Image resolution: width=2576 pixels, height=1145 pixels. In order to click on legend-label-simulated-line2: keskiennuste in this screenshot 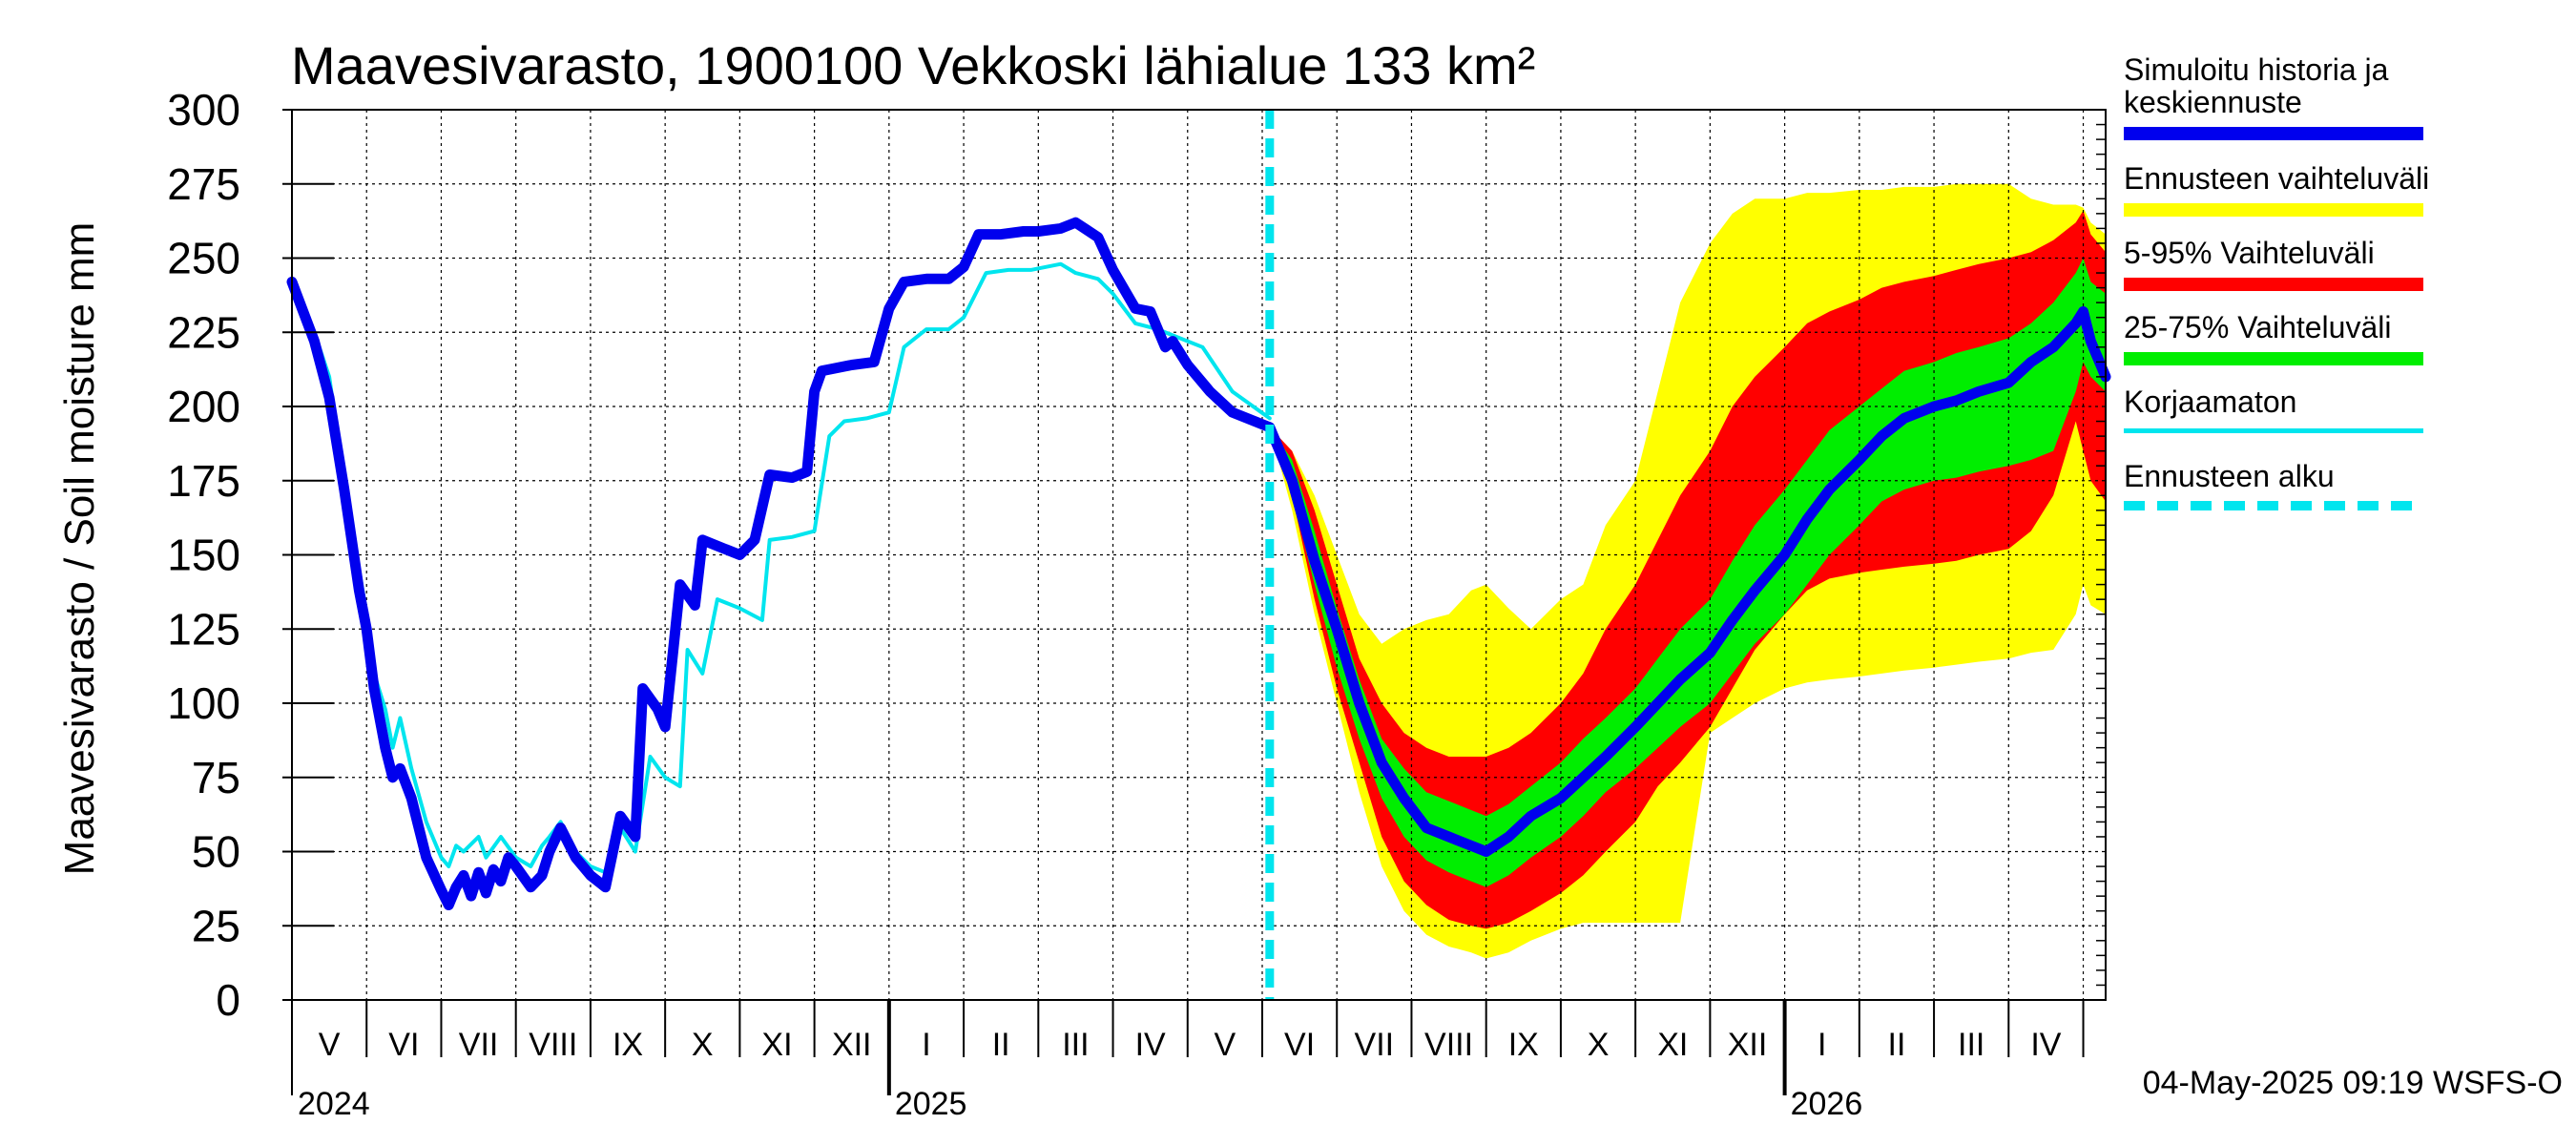, I will do `click(2213, 102)`.